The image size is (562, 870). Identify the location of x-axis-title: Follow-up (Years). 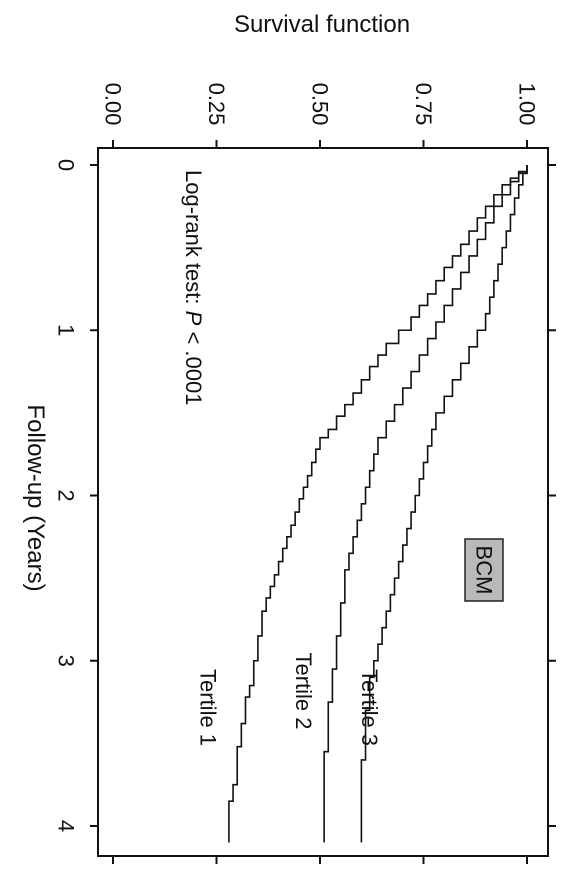
(35, 497).